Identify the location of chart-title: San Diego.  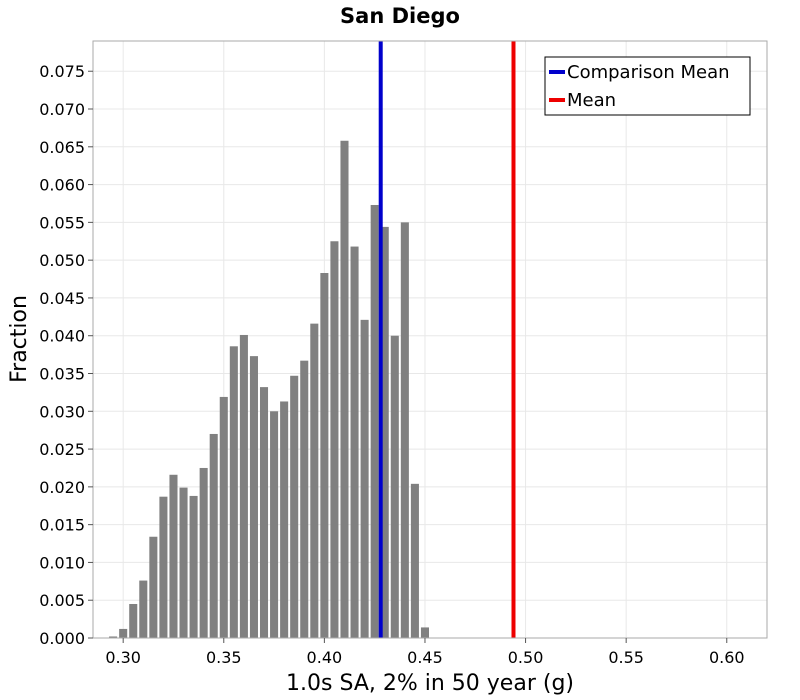
(400, 16).